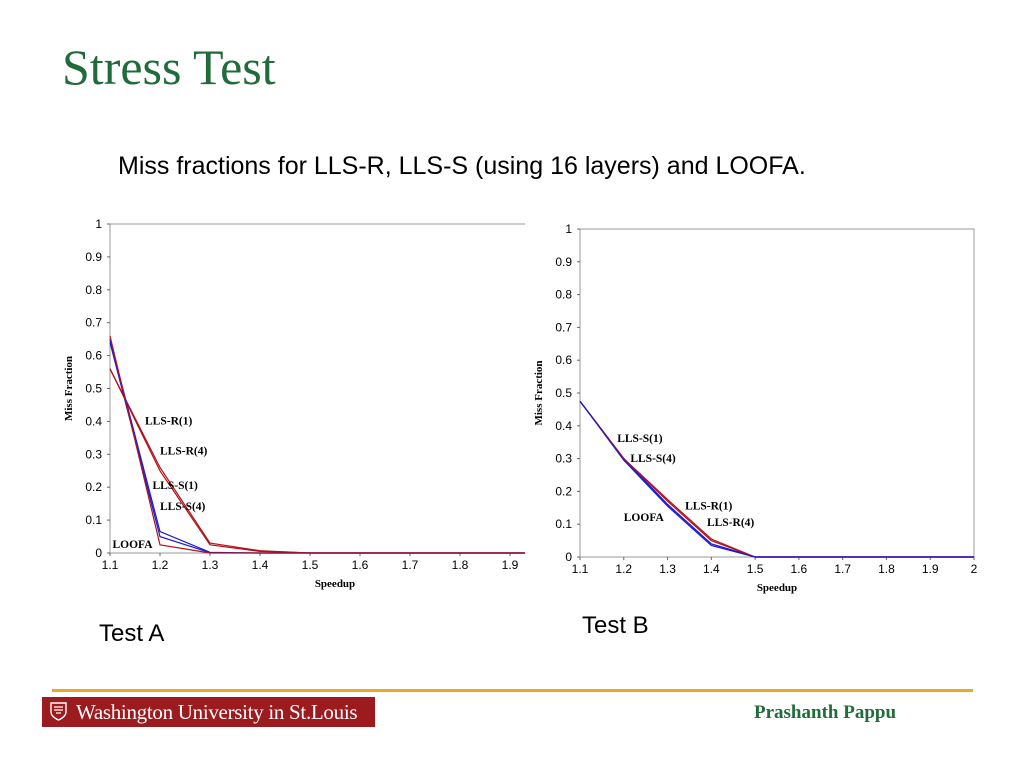 The image size is (1024, 768). I want to click on logo-text: Washington University in St.Louis, so click(217, 712).